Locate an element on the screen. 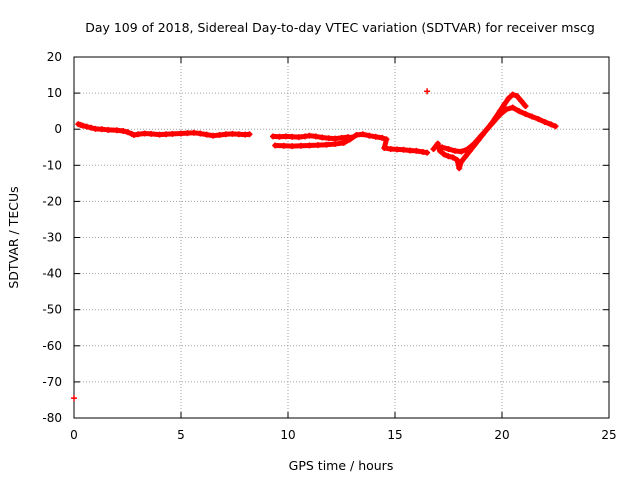 The width and height of the screenshot is (640, 480). y-tick-label: -30 is located at coordinates (52, 238).